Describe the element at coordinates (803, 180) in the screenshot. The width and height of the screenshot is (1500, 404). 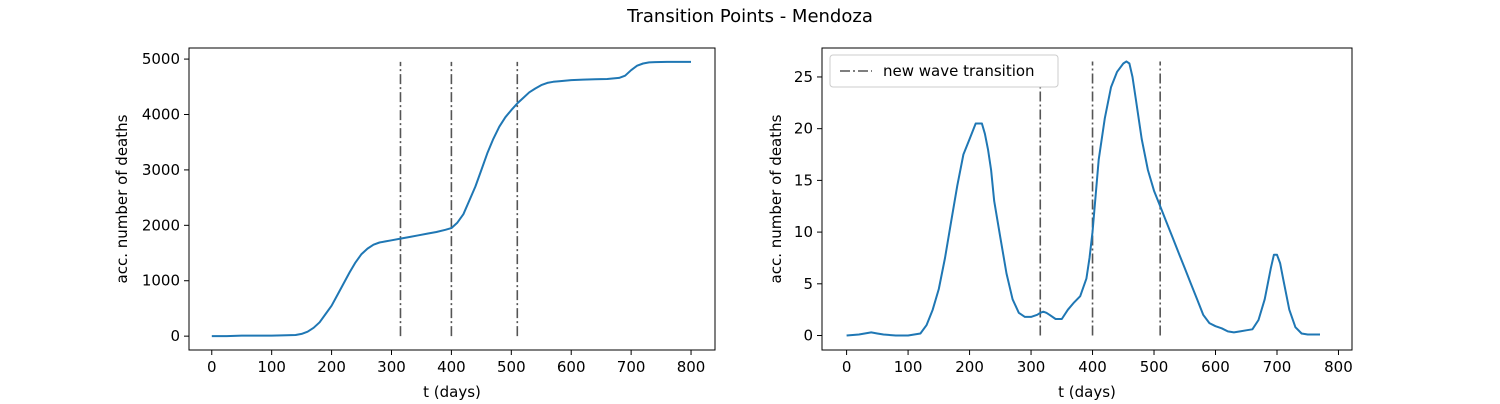
I see `y-tick-label: 15` at that location.